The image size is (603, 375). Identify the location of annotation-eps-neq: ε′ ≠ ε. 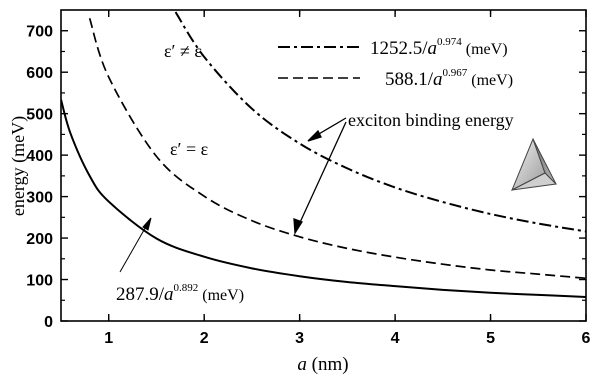
(183, 51).